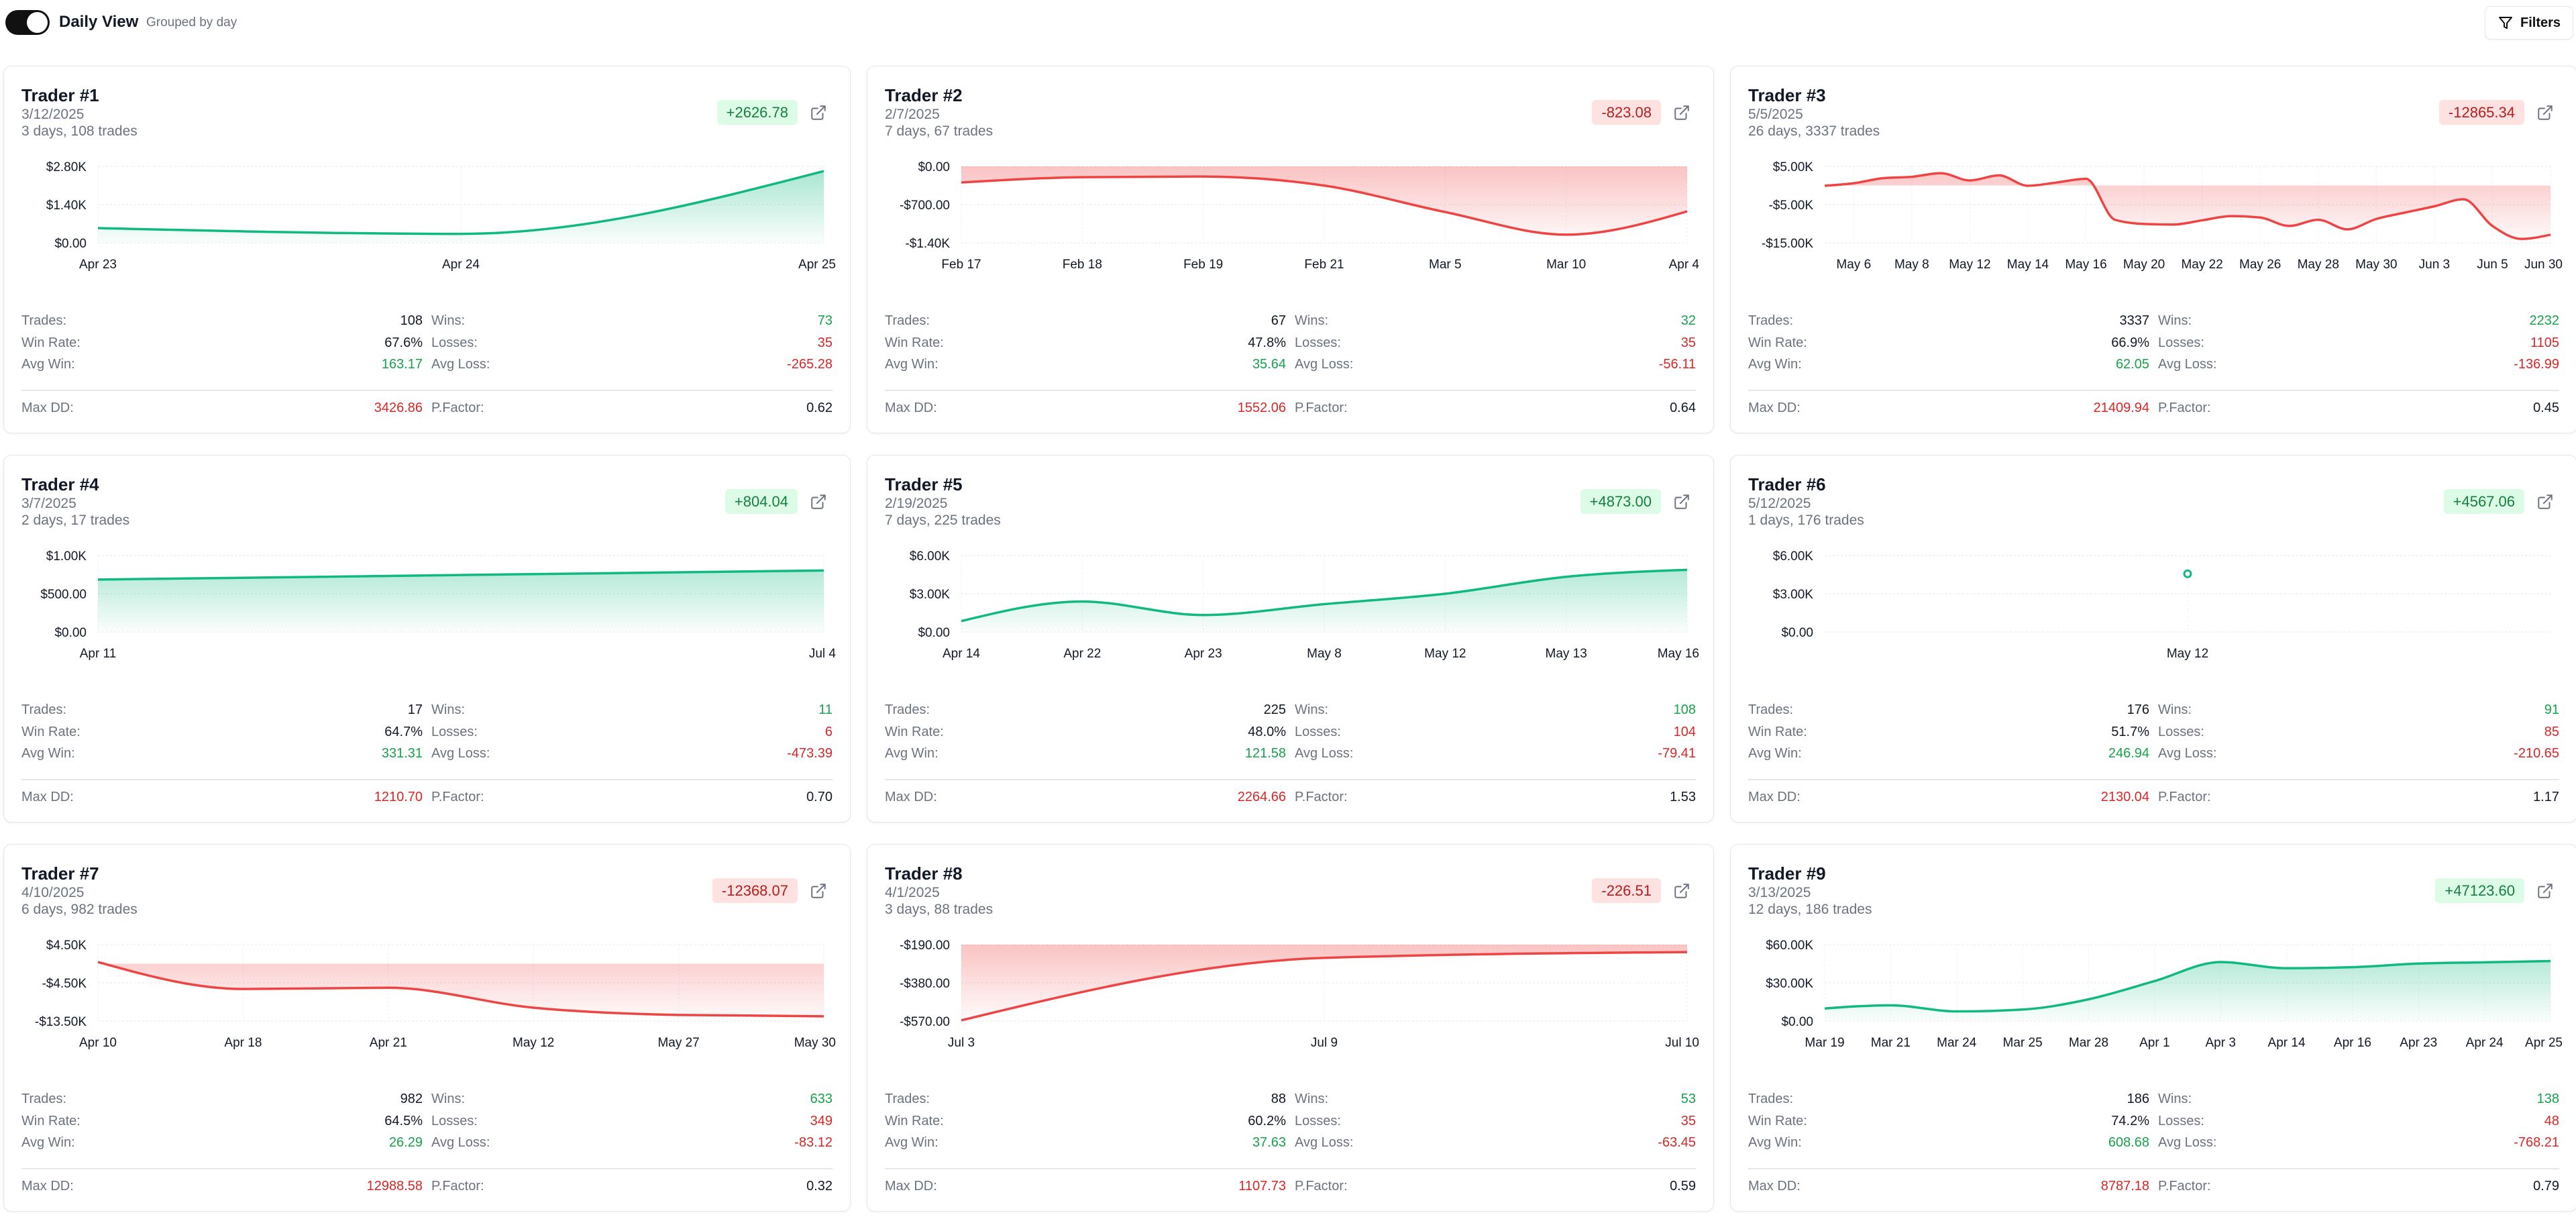 The width and height of the screenshot is (2576, 1217). I want to click on y-tick-label: $5.00K, so click(1793, 167).